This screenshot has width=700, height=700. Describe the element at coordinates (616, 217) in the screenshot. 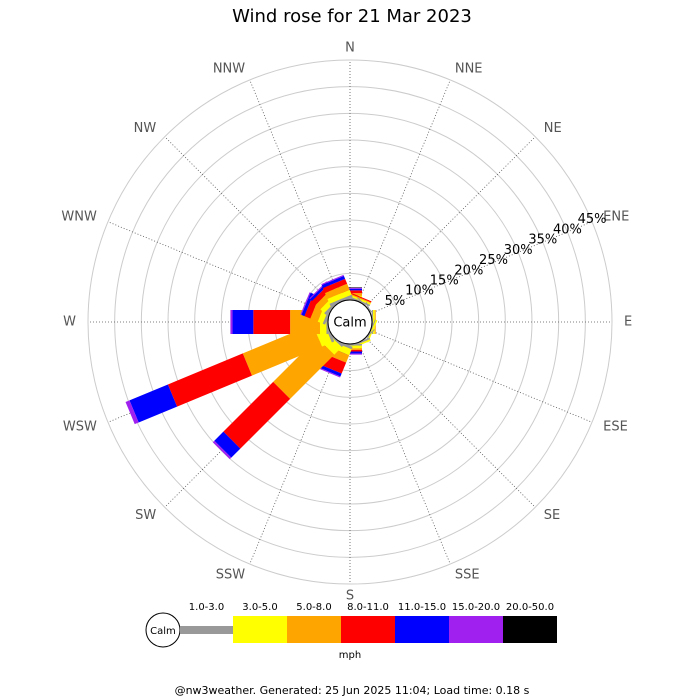

I see `direction-label: ENE` at that location.